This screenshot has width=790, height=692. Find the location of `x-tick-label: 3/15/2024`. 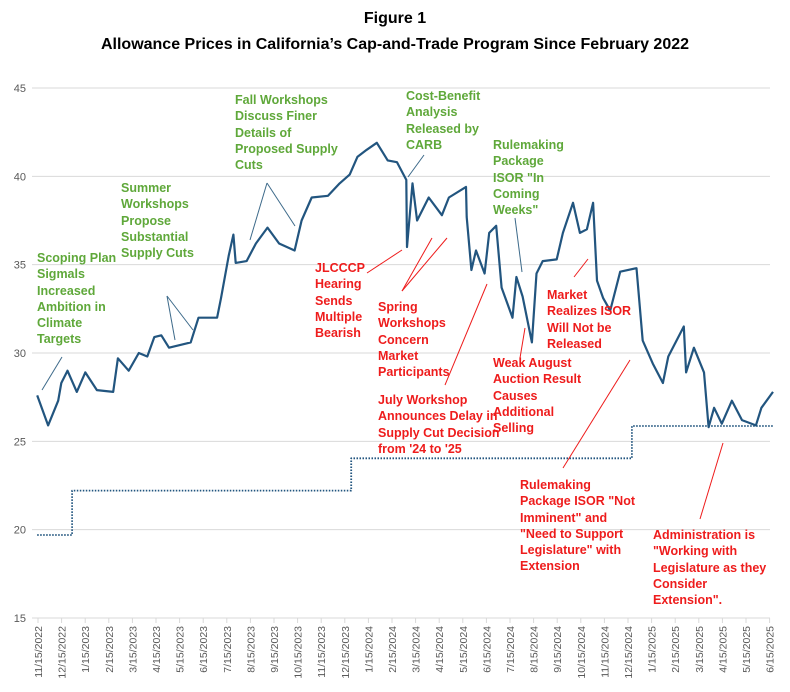

x-tick-label: 3/15/2024 is located at coordinates (417, 649).